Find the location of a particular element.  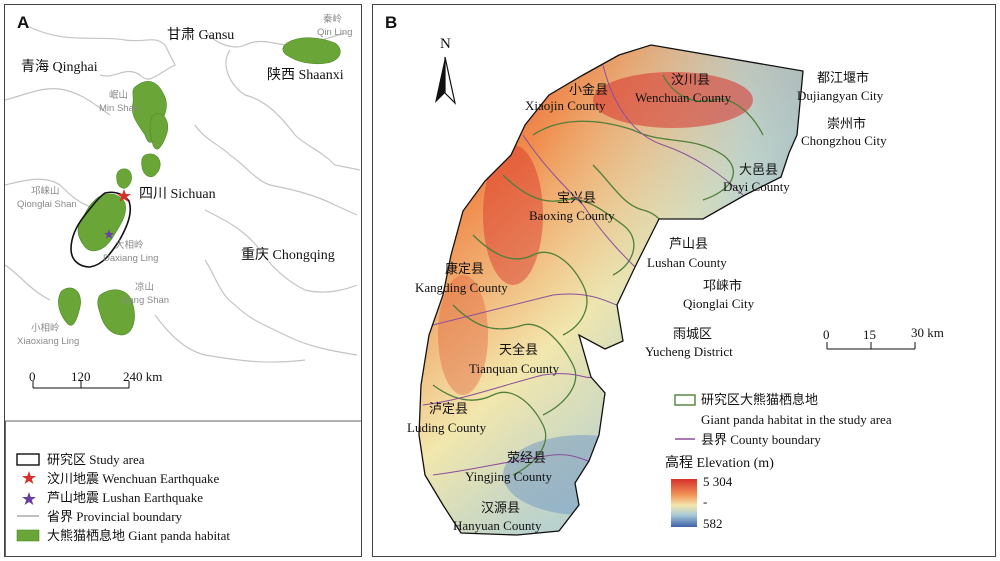

legend-boundary-label: 省界 Provincial boundary is located at coordinates (115, 516).